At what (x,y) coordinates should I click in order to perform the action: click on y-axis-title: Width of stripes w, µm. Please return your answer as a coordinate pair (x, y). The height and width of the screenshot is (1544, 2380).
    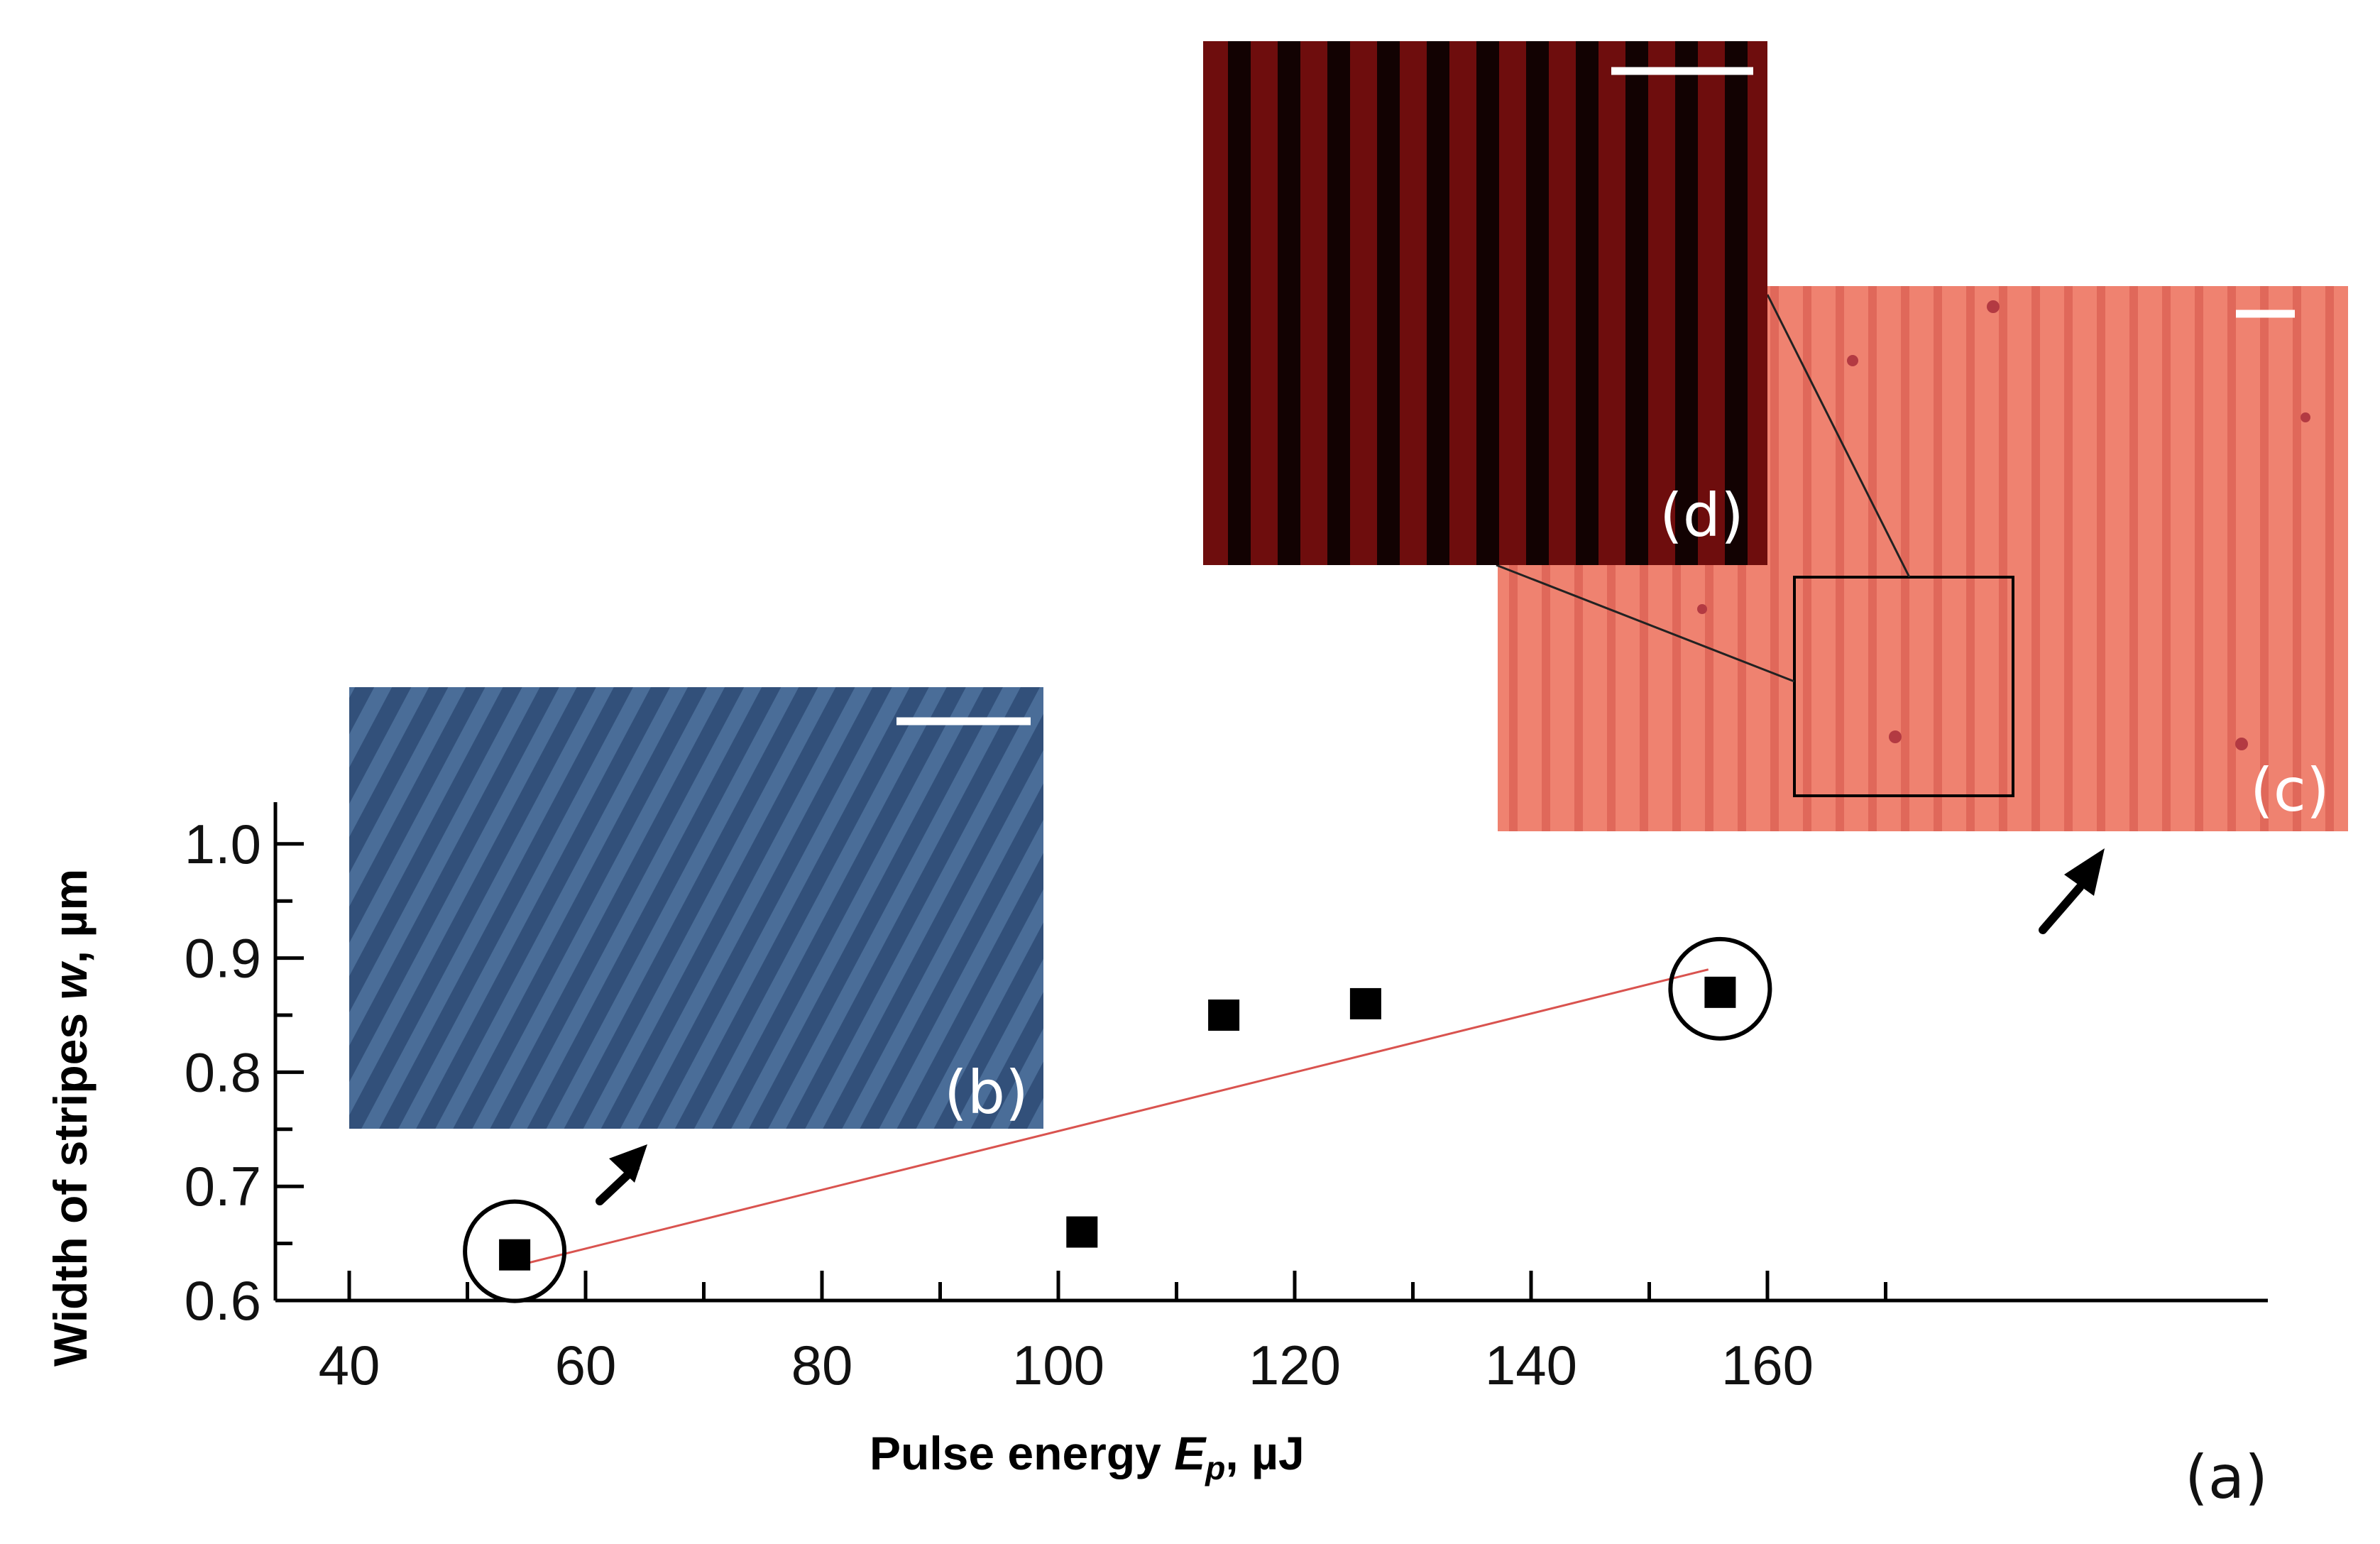
    Looking at the image, I should click on (70, 1118).